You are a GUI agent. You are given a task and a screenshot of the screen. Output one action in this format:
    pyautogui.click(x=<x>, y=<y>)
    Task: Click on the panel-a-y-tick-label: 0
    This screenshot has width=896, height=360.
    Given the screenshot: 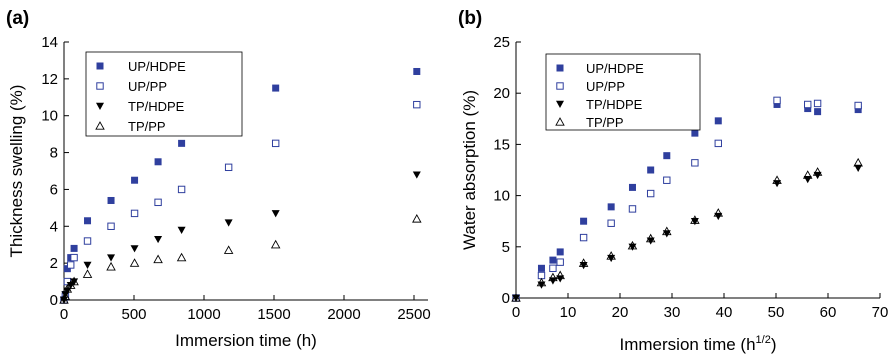 What is the action you would take?
    pyautogui.click(x=54, y=300)
    